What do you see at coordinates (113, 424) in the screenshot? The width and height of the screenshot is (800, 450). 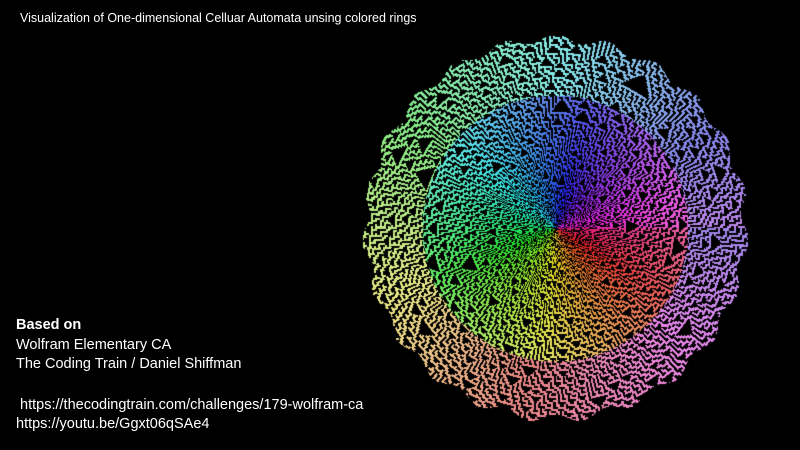 I see `youtube-link: https://youtu.be/Ggxt06qSAe4` at bounding box center [113, 424].